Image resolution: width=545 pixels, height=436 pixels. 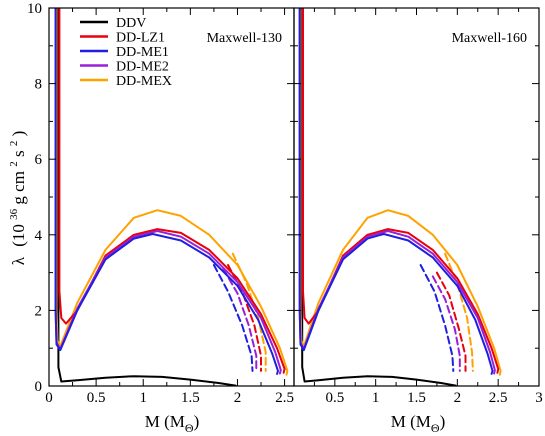 What do you see at coordinates (39, 160) in the screenshot?
I see `y-tick-label: 6` at bounding box center [39, 160].